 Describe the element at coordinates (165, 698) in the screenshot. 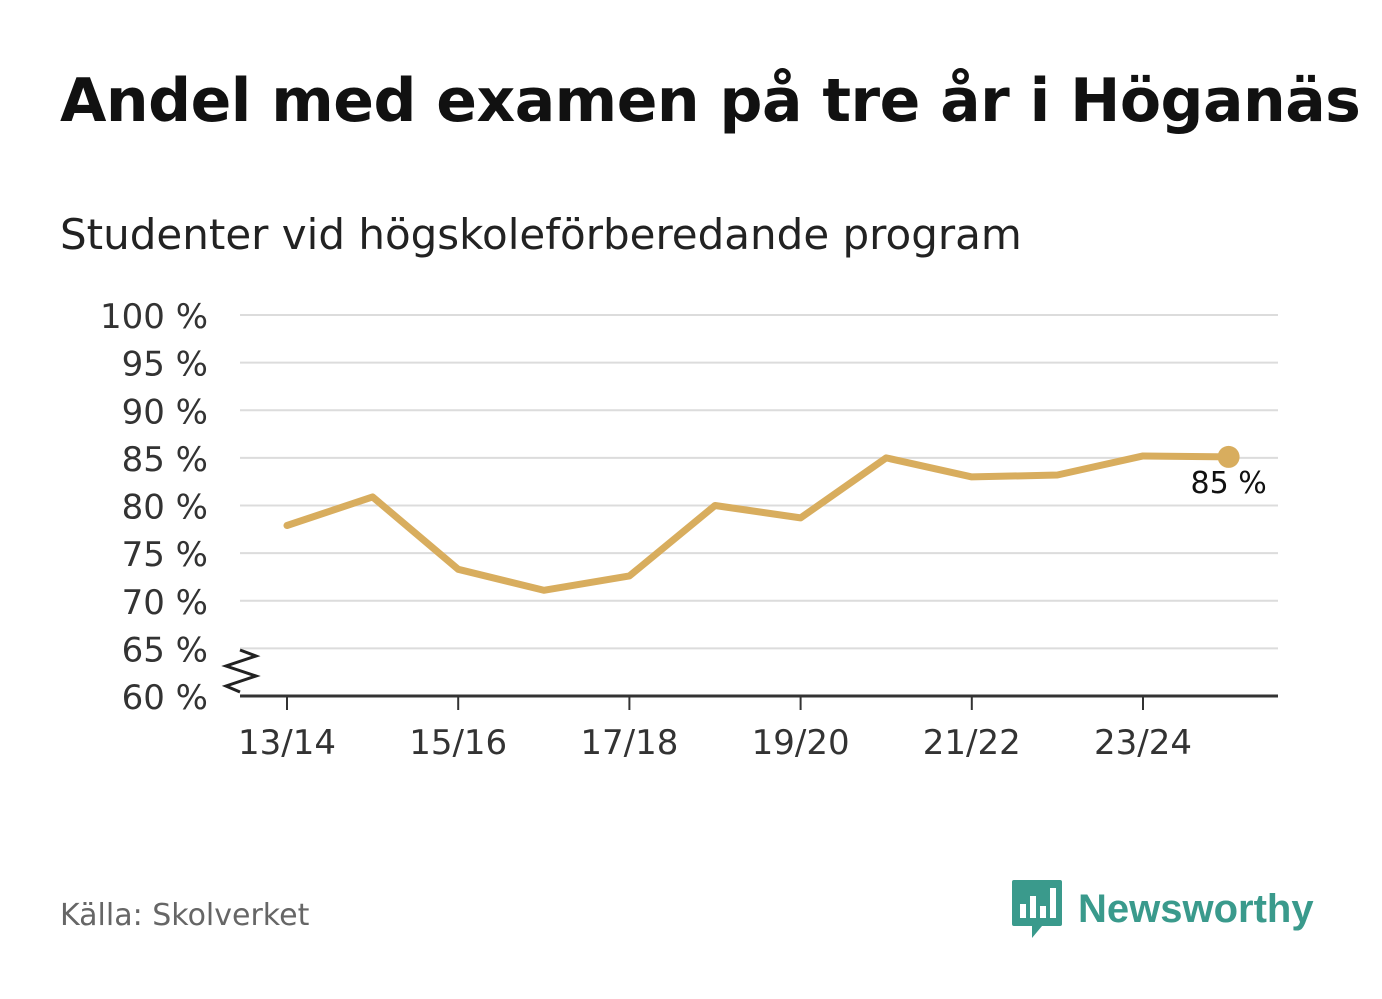

I see `y-tick-label: 60 %` at that location.